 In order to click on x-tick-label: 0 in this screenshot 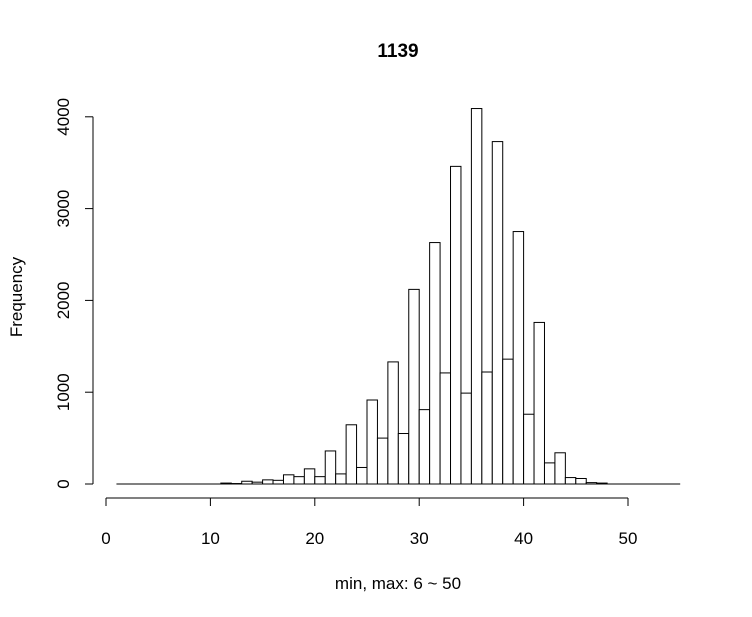, I will do `click(105, 538)`.